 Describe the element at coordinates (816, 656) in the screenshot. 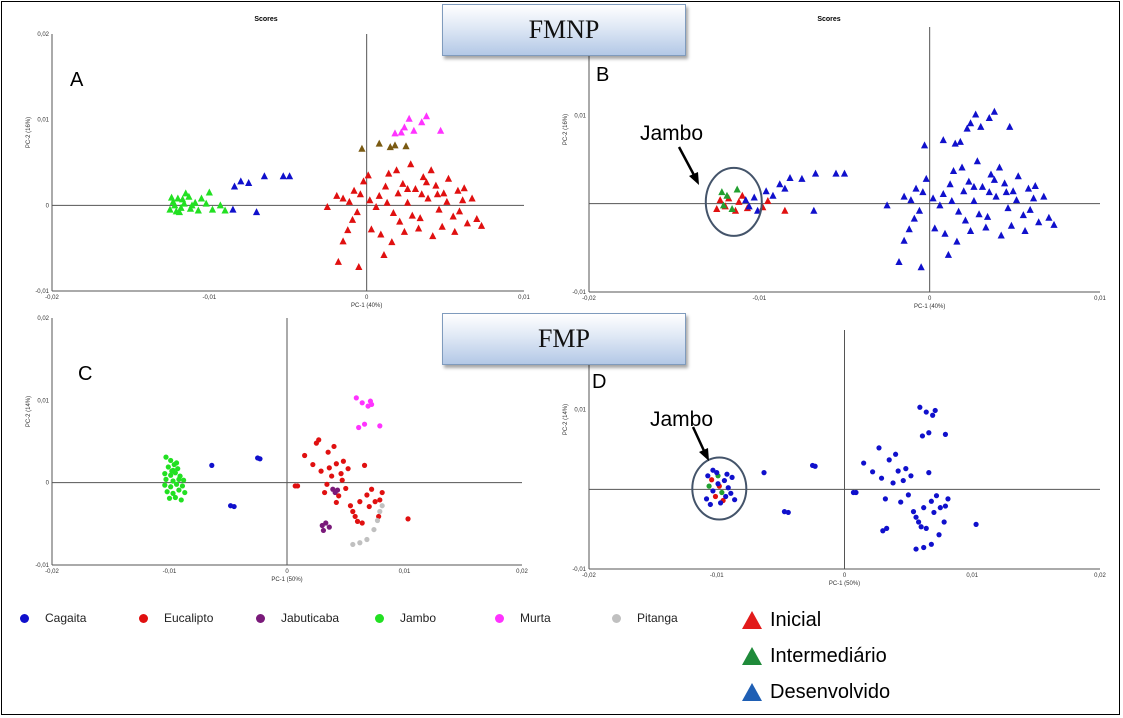

I see `stage-legend: Inicial Intermediário Desenvolvido` at that location.